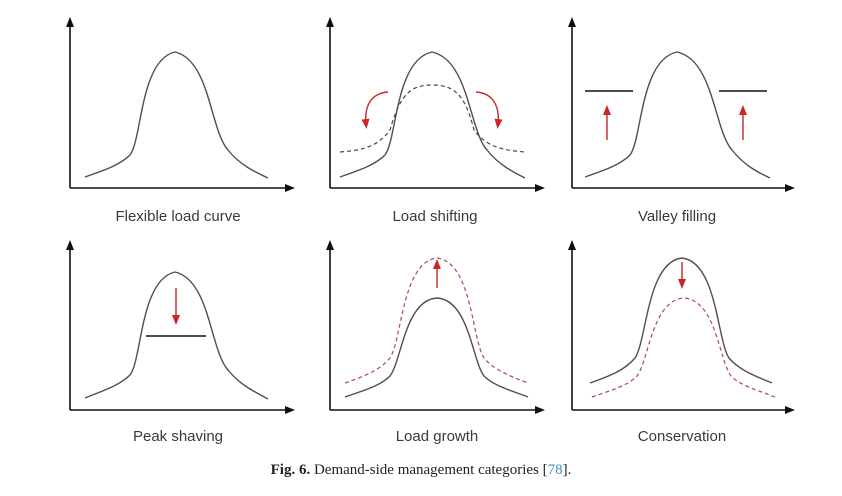 The image size is (842, 496). Describe the element at coordinates (430, 470) in the screenshot. I see `caption-text: Demand-side management categories [` at that location.